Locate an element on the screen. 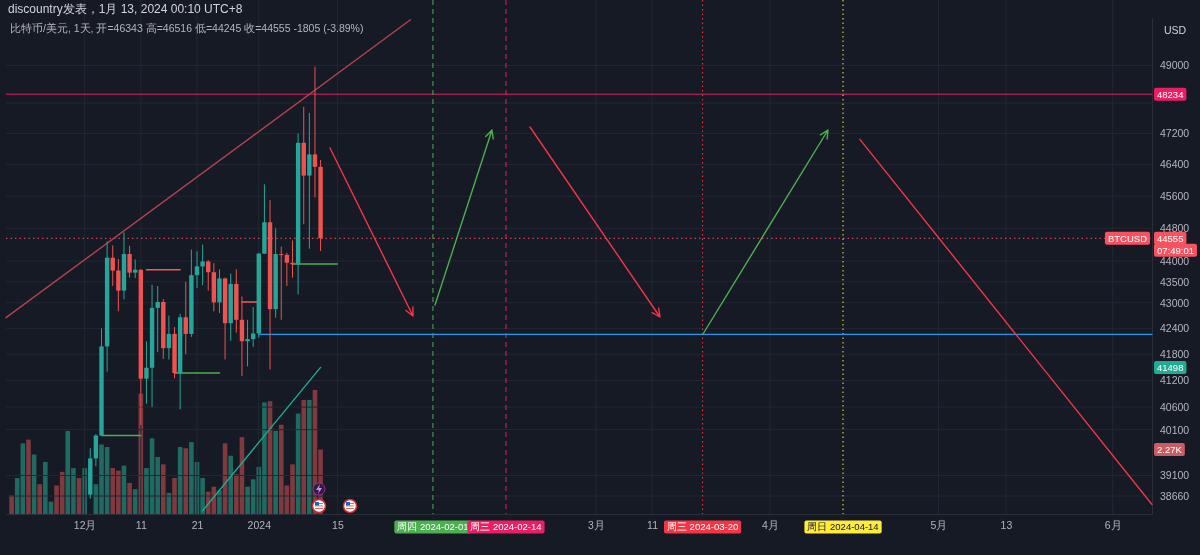 Image resolution: width=1200 pixels, height=555 pixels. y-tick-label: 44800 is located at coordinates (1175, 228).